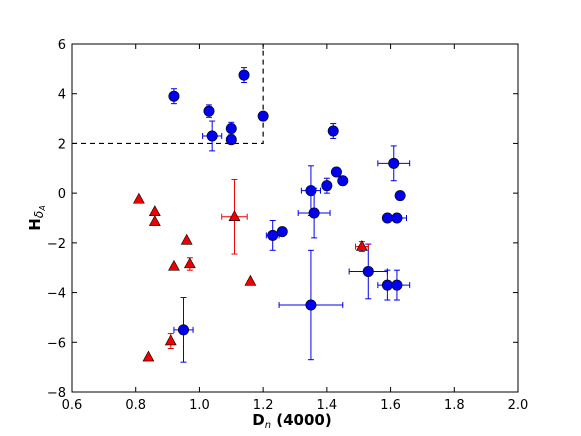 The image size is (581, 436). What do you see at coordinates (42, 208) in the screenshot?
I see `y-axis-title-subsubscript: A` at bounding box center [42, 208].